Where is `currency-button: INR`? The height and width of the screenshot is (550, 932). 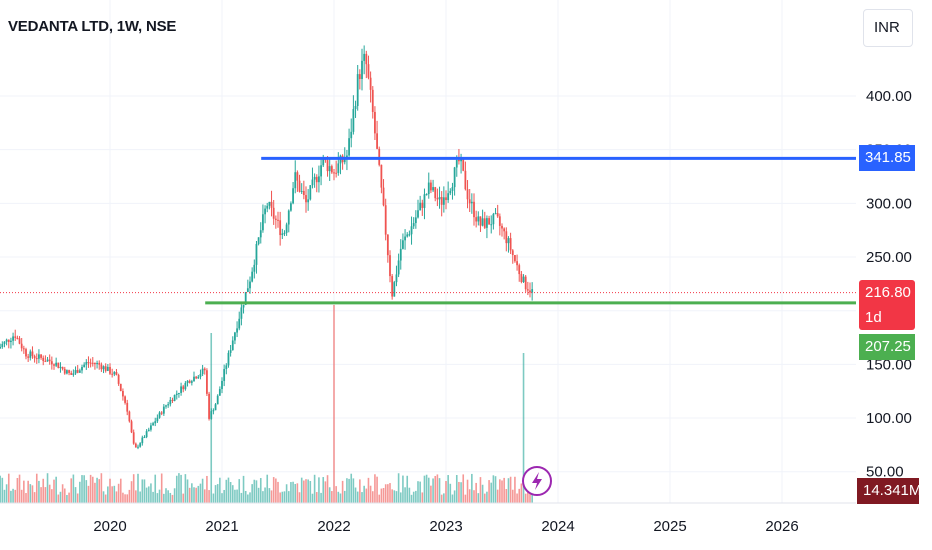
currency-button: INR is located at coordinates (888, 28).